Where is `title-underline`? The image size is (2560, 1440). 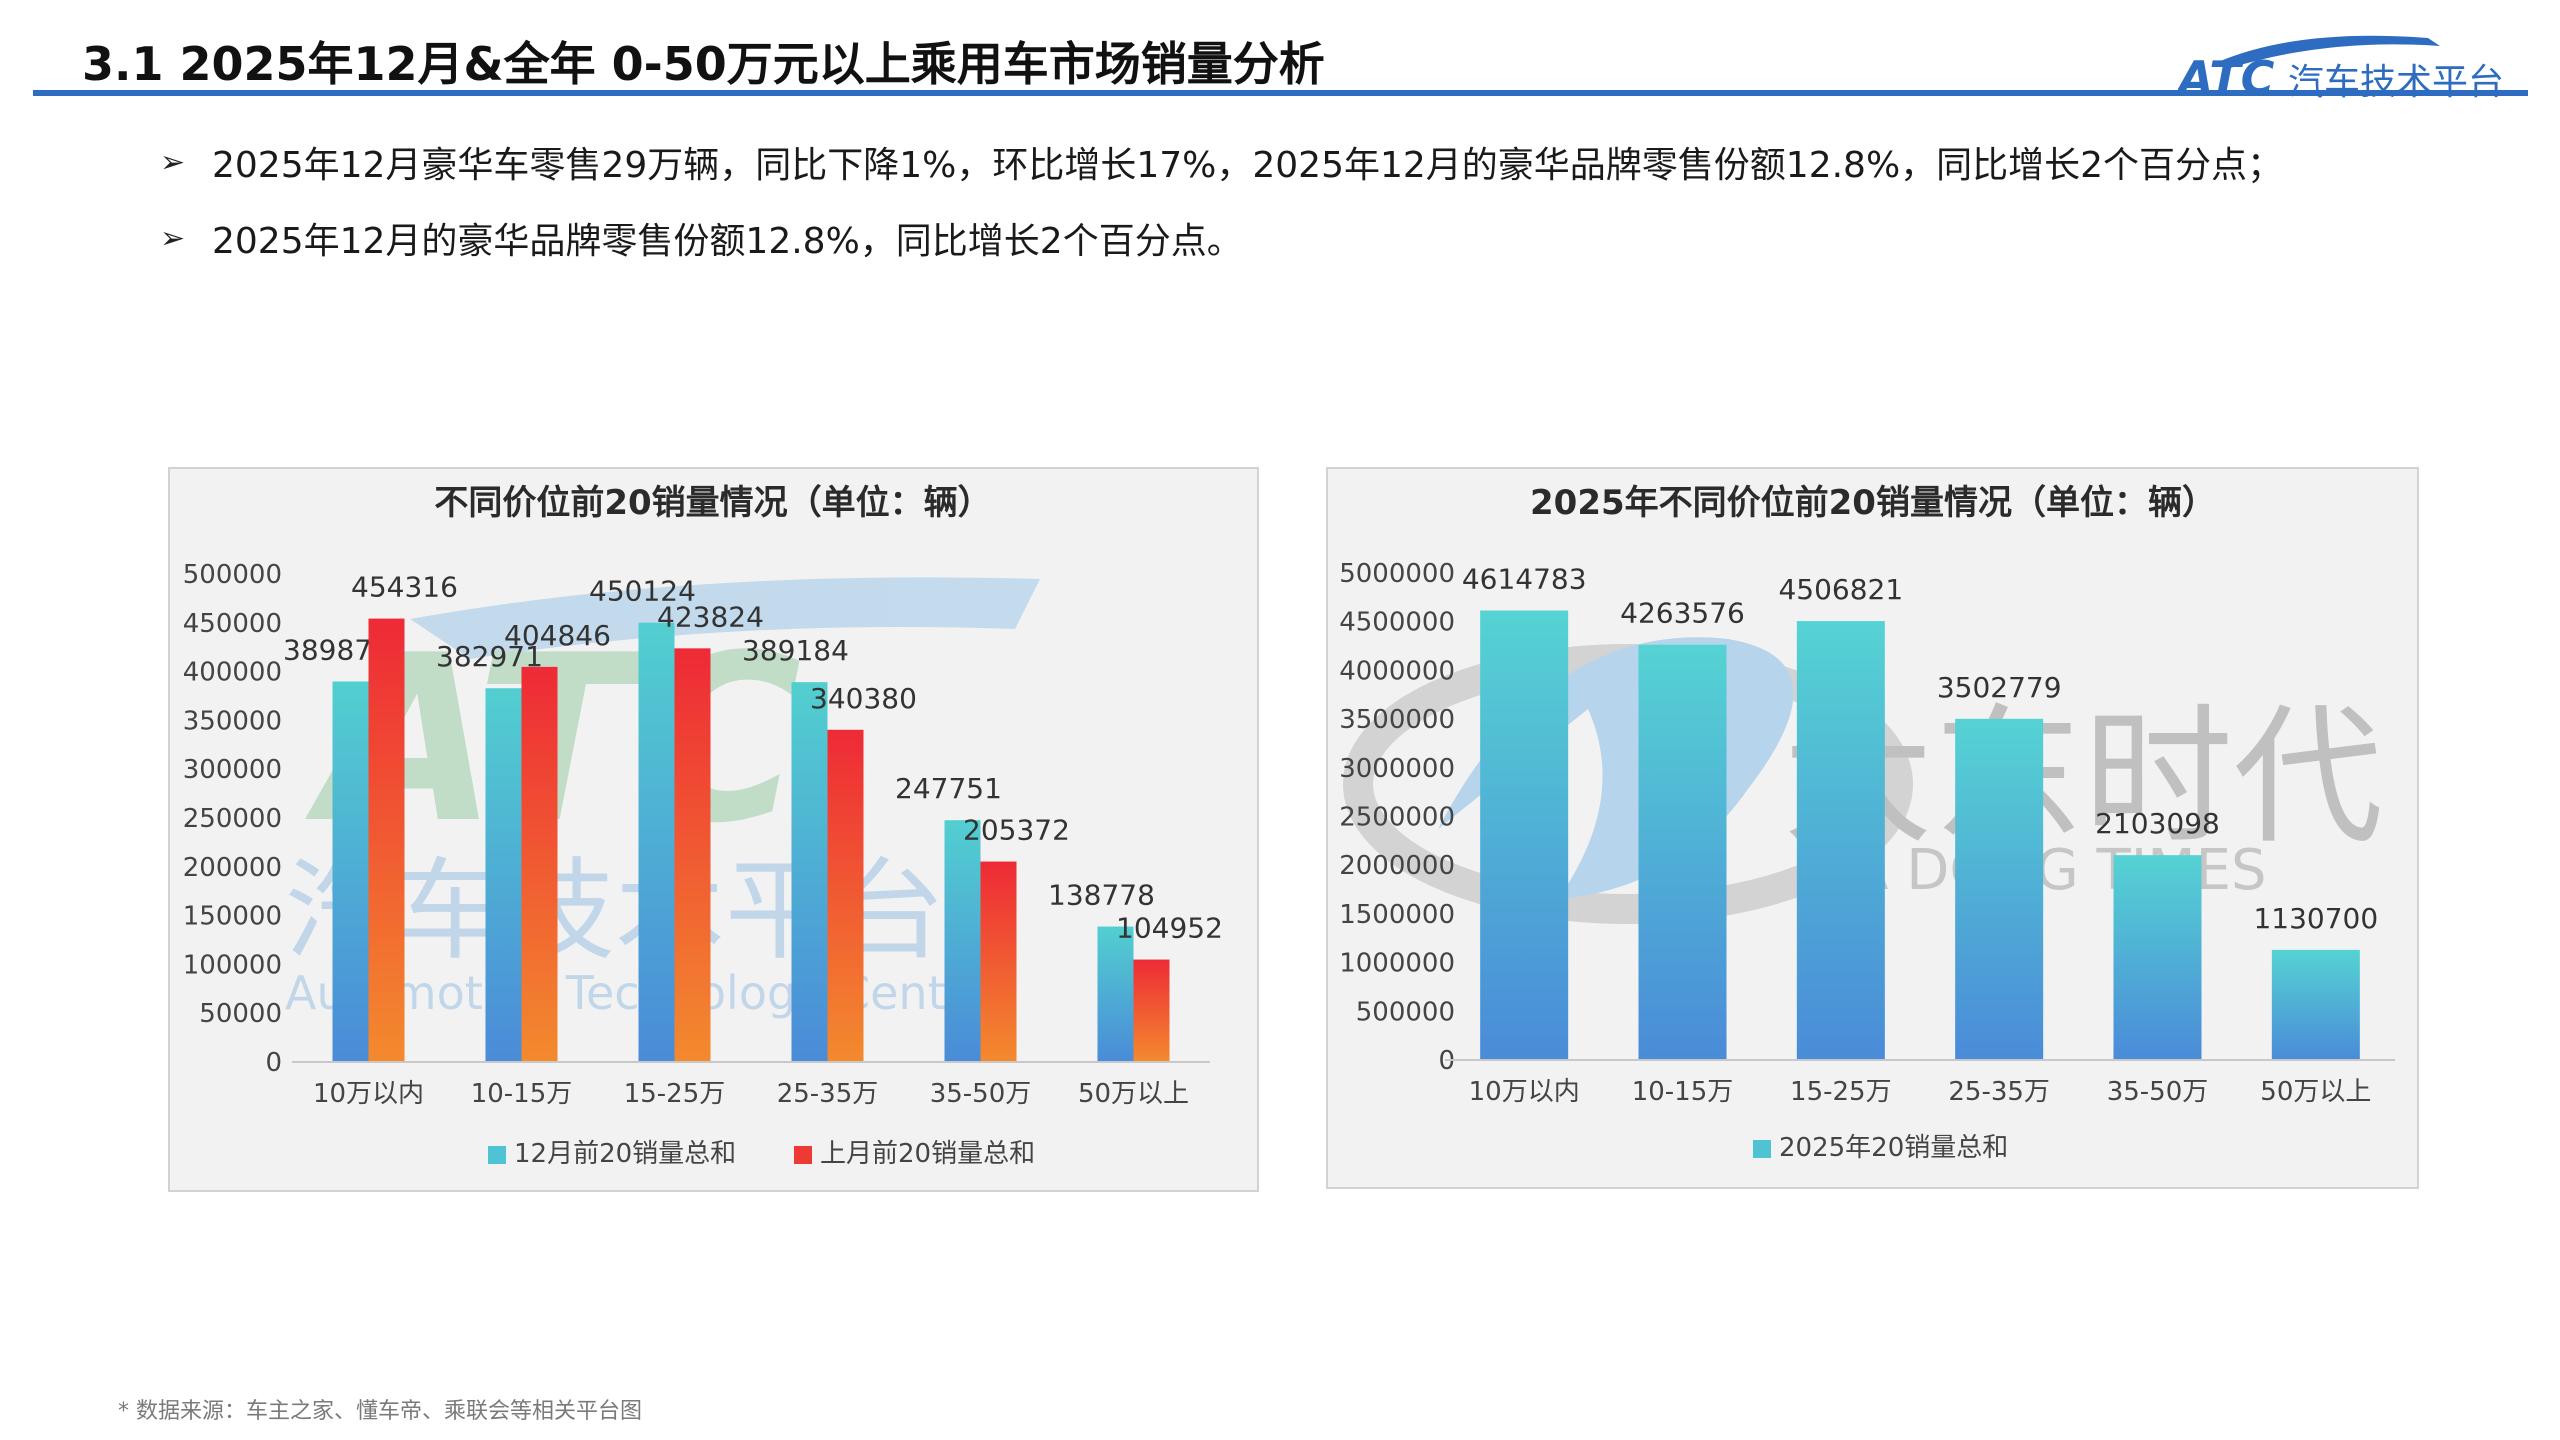 title-underline is located at coordinates (1280, 93).